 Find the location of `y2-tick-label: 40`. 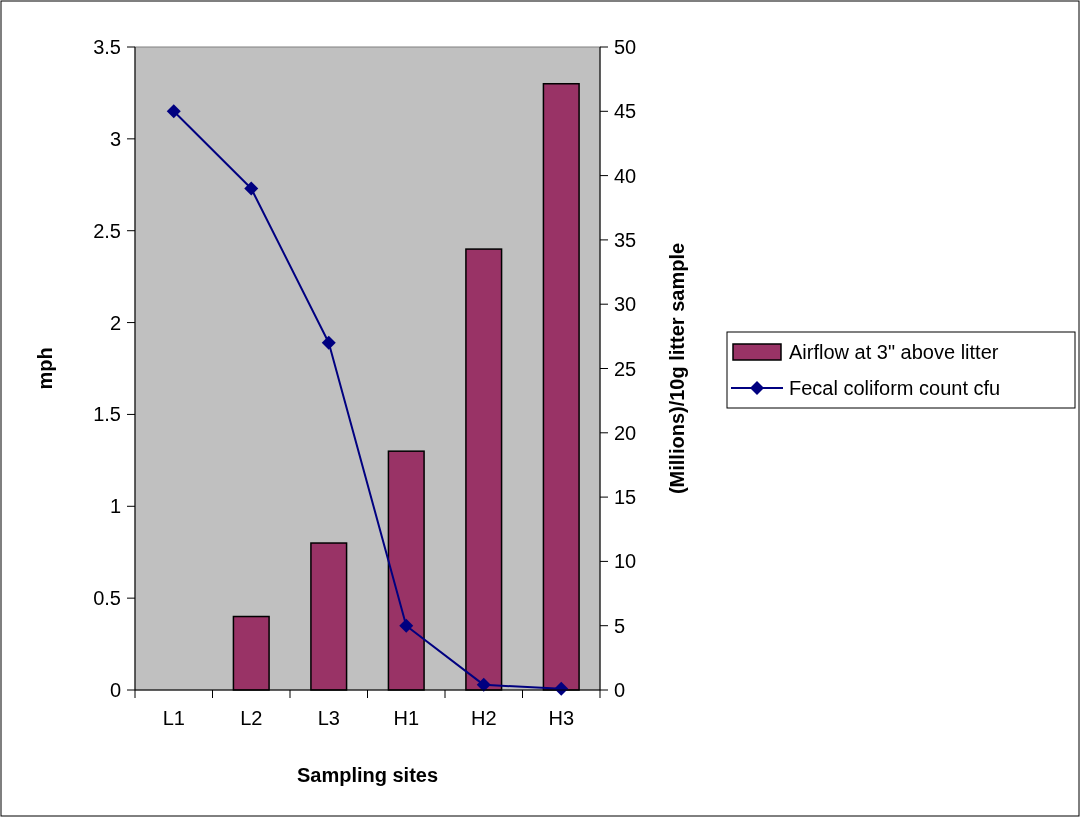

y2-tick-label: 40 is located at coordinates (625, 175).